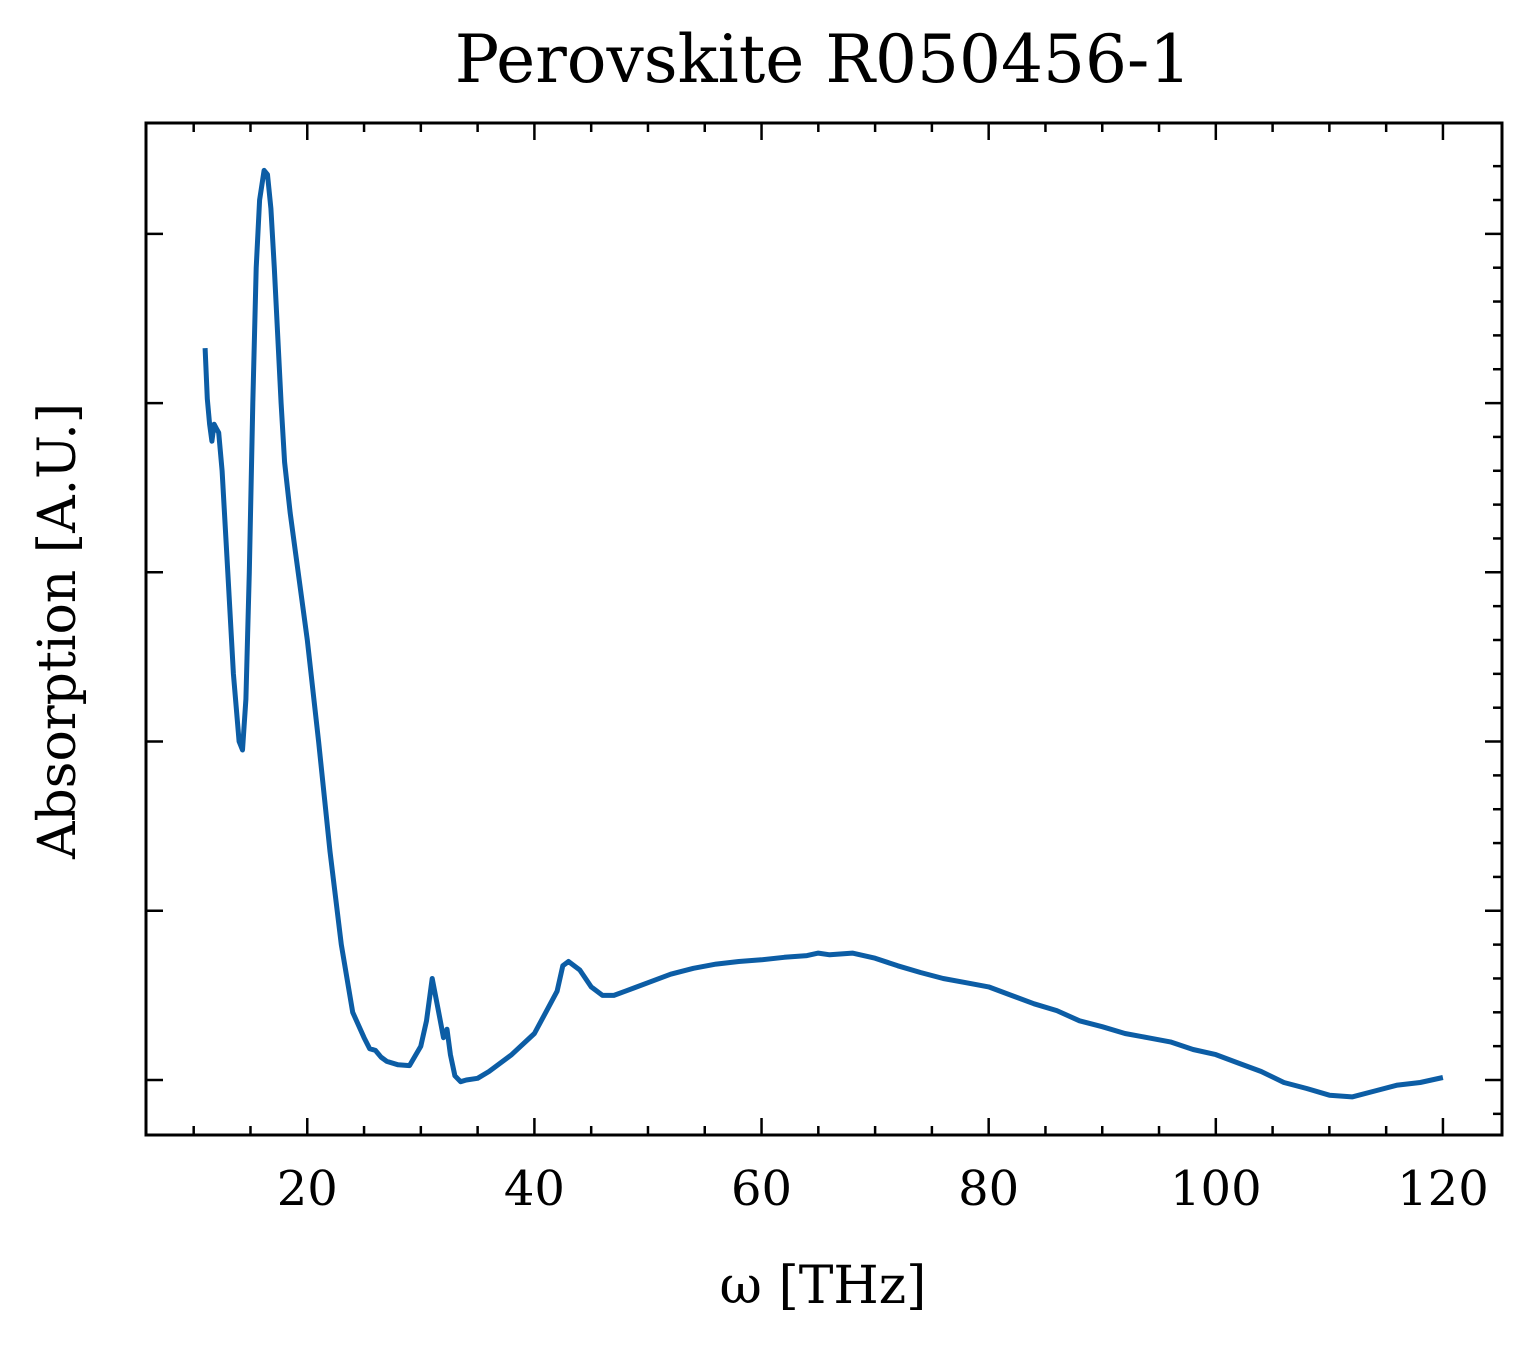 The image size is (1527, 1345). What do you see at coordinates (307, 1189) in the screenshot?
I see `x-tick-label: 20` at bounding box center [307, 1189].